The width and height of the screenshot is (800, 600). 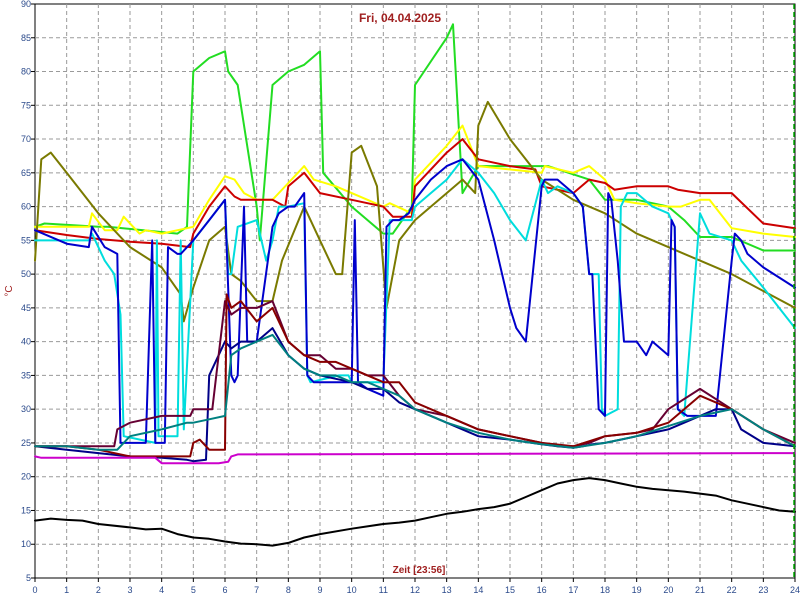 I want to click on x-tick-label: 24, so click(x=795, y=590).